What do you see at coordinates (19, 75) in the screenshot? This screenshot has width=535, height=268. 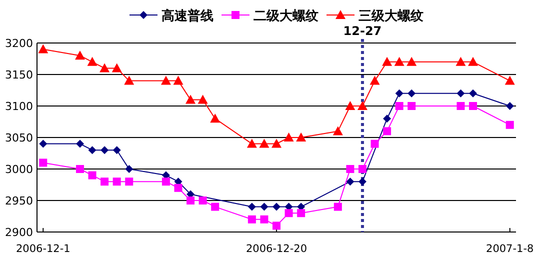 I see `y-tick-label: 3150` at bounding box center [19, 75].